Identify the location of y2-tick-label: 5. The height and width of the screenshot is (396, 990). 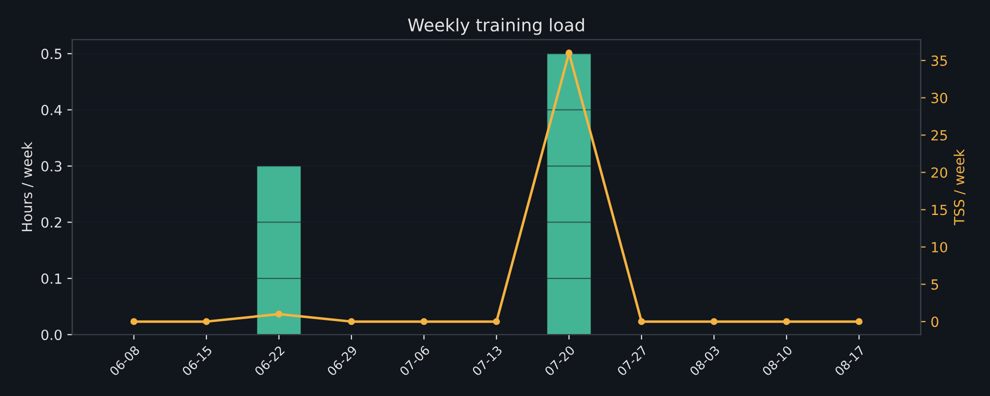
(934, 284).